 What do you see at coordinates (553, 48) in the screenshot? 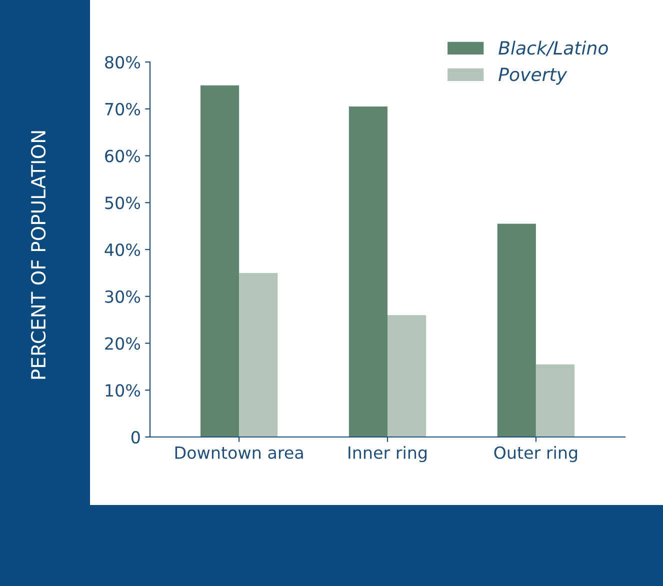
I see `legend-label: Black/Latino` at bounding box center [553, 48].